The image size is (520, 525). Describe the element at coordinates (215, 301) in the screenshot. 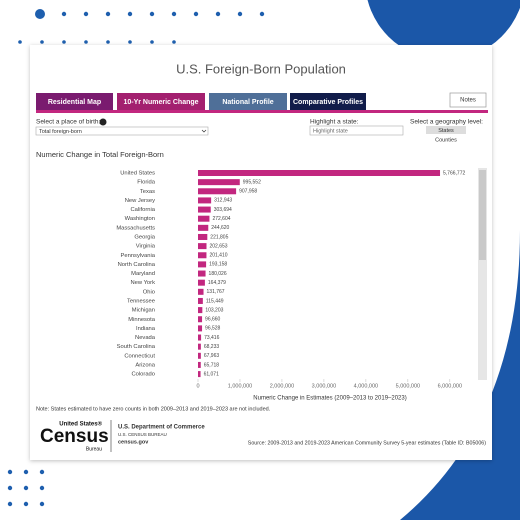

I see `value-label: 115,449` at that location.